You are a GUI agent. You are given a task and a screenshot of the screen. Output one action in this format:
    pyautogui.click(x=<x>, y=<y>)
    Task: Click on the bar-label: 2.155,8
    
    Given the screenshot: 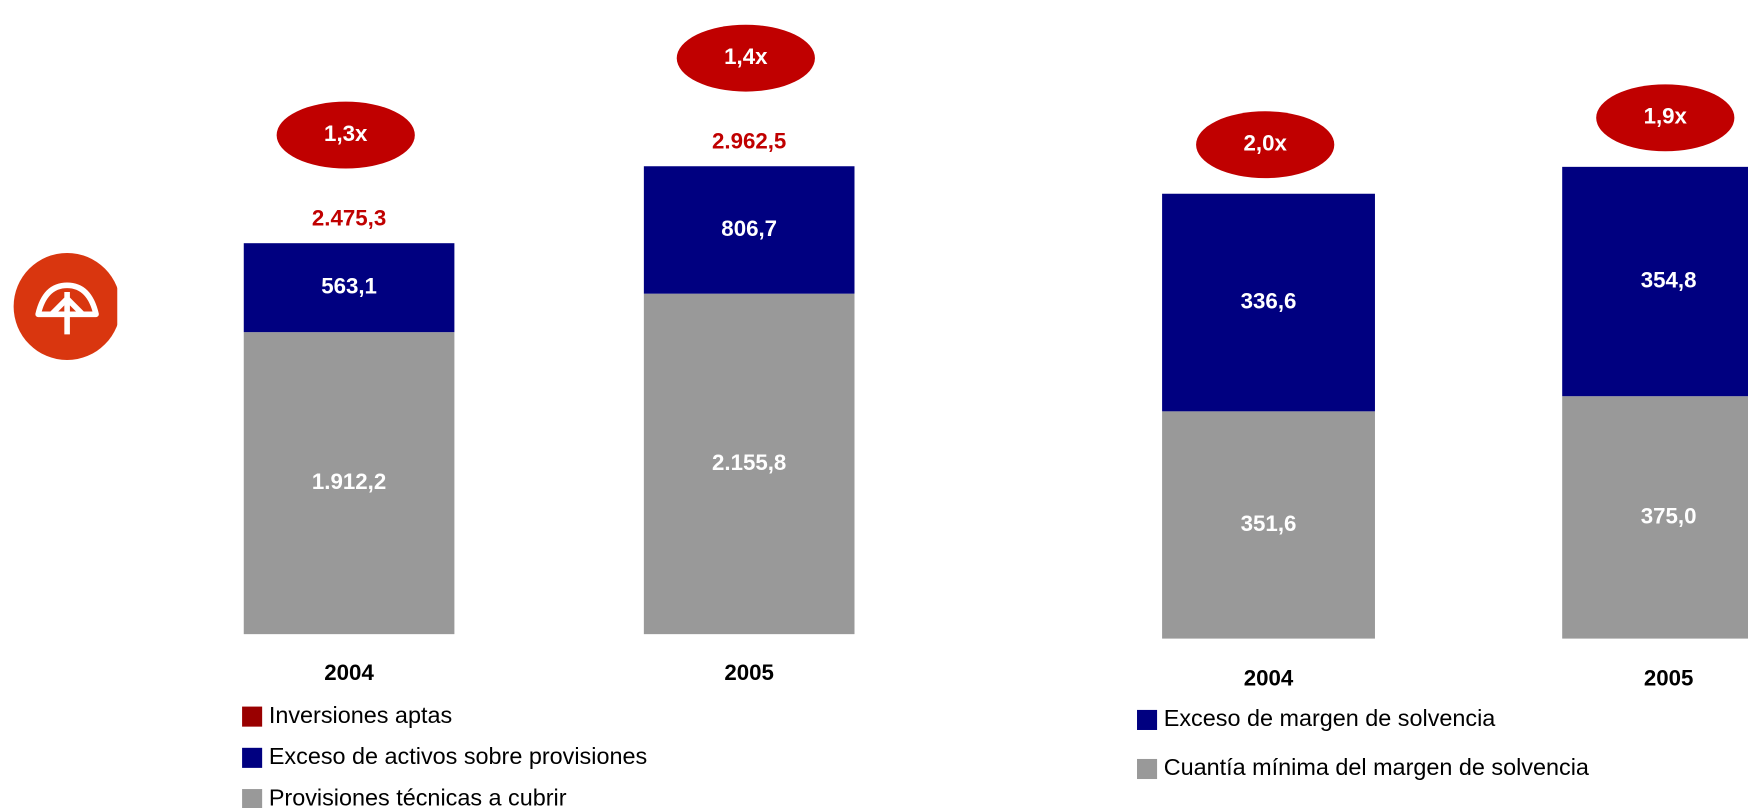 What is the action you would take?
    pyautogui.click(x=749, y=462)
    